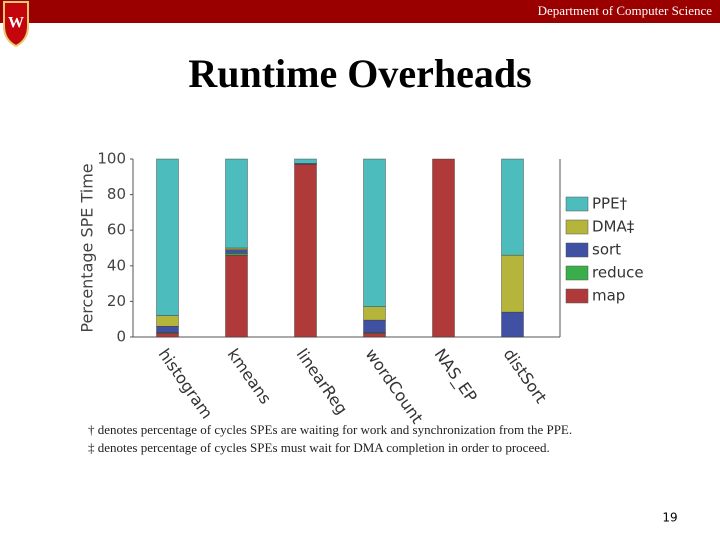 The image size is (720, 540). I want to click on x-tick-label: distSort, so click(525, 376).